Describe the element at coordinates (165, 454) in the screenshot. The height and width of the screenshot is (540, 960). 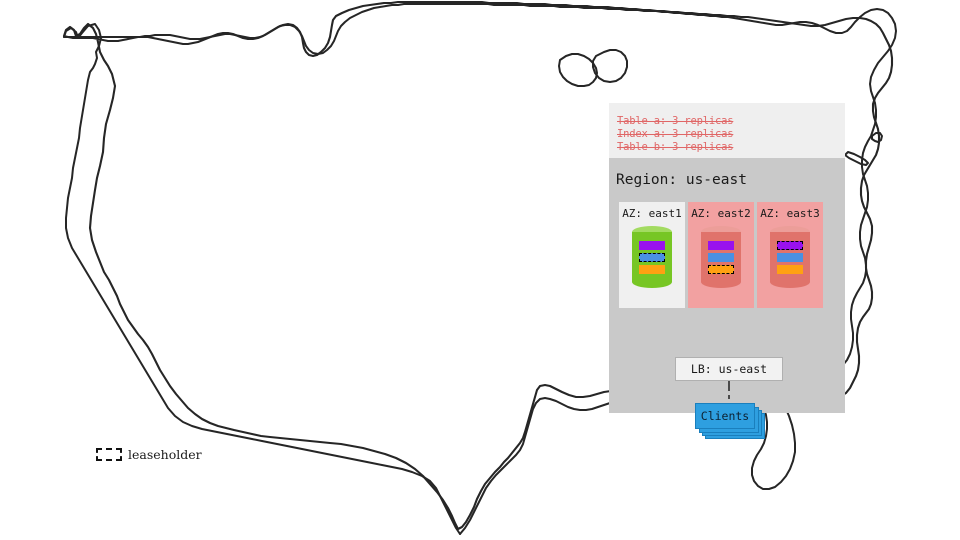
I see `legend-label: leaseholder` at that location.